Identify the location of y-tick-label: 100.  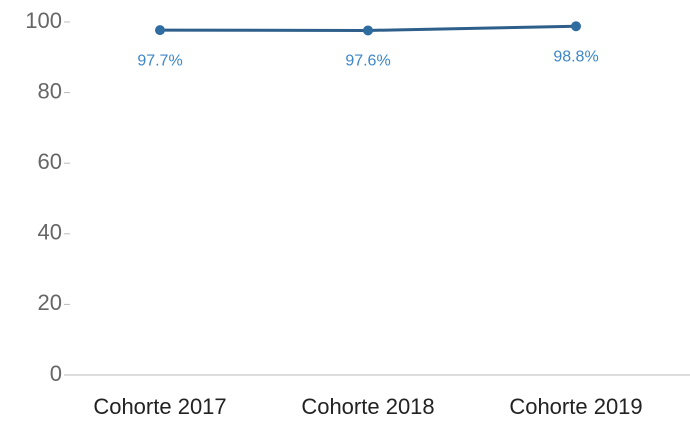
(43, 20).